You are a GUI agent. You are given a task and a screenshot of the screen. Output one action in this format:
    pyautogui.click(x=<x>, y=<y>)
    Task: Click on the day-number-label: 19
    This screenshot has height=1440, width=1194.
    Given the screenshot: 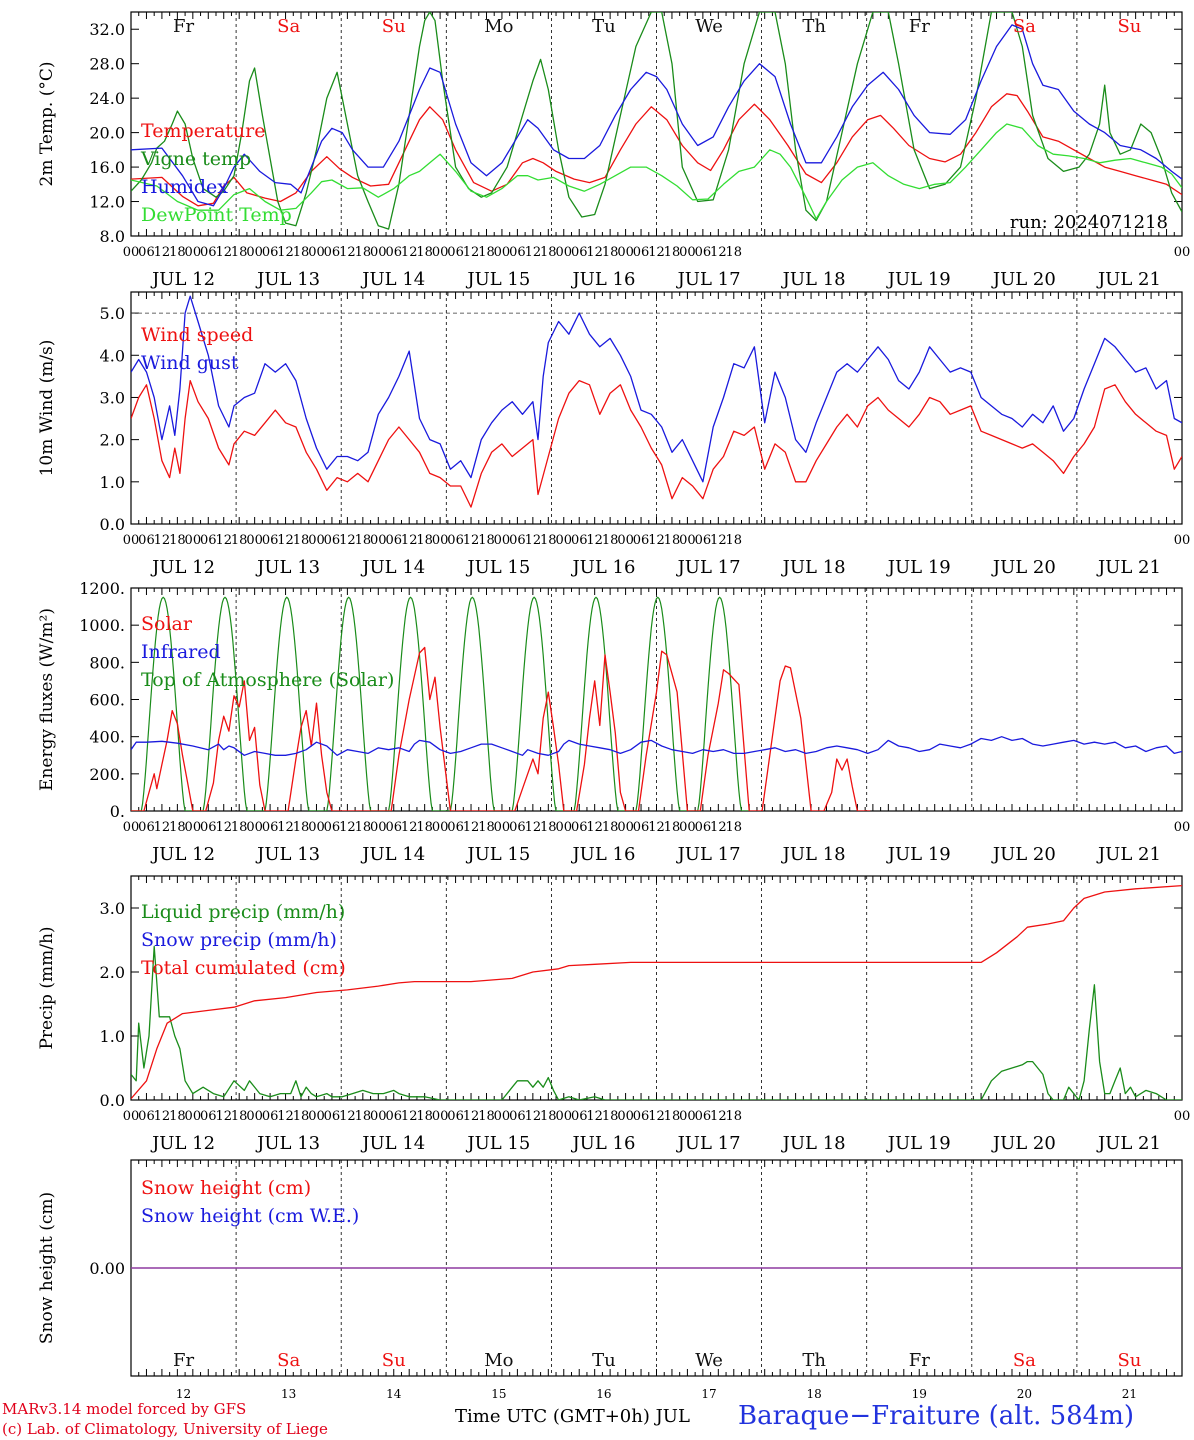 What is the action you would take?
    pyautogui.click(x=919, y=1394)
    